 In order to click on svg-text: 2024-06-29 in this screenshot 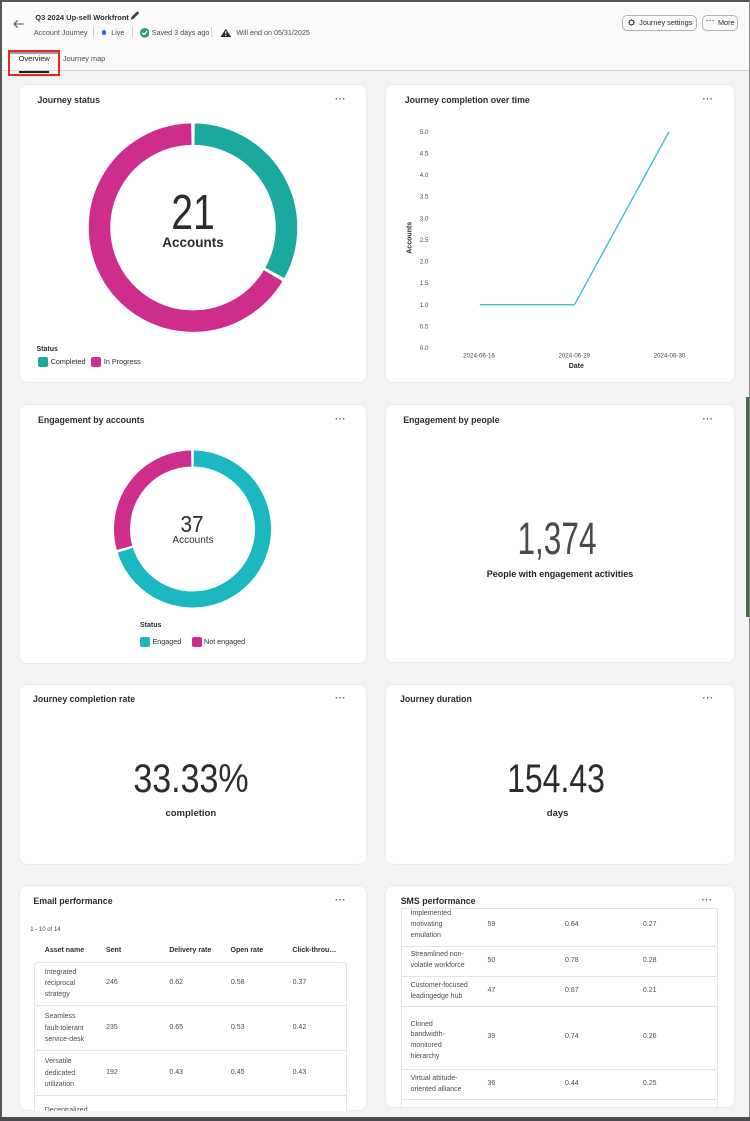, I will do `click(574, 356)`.